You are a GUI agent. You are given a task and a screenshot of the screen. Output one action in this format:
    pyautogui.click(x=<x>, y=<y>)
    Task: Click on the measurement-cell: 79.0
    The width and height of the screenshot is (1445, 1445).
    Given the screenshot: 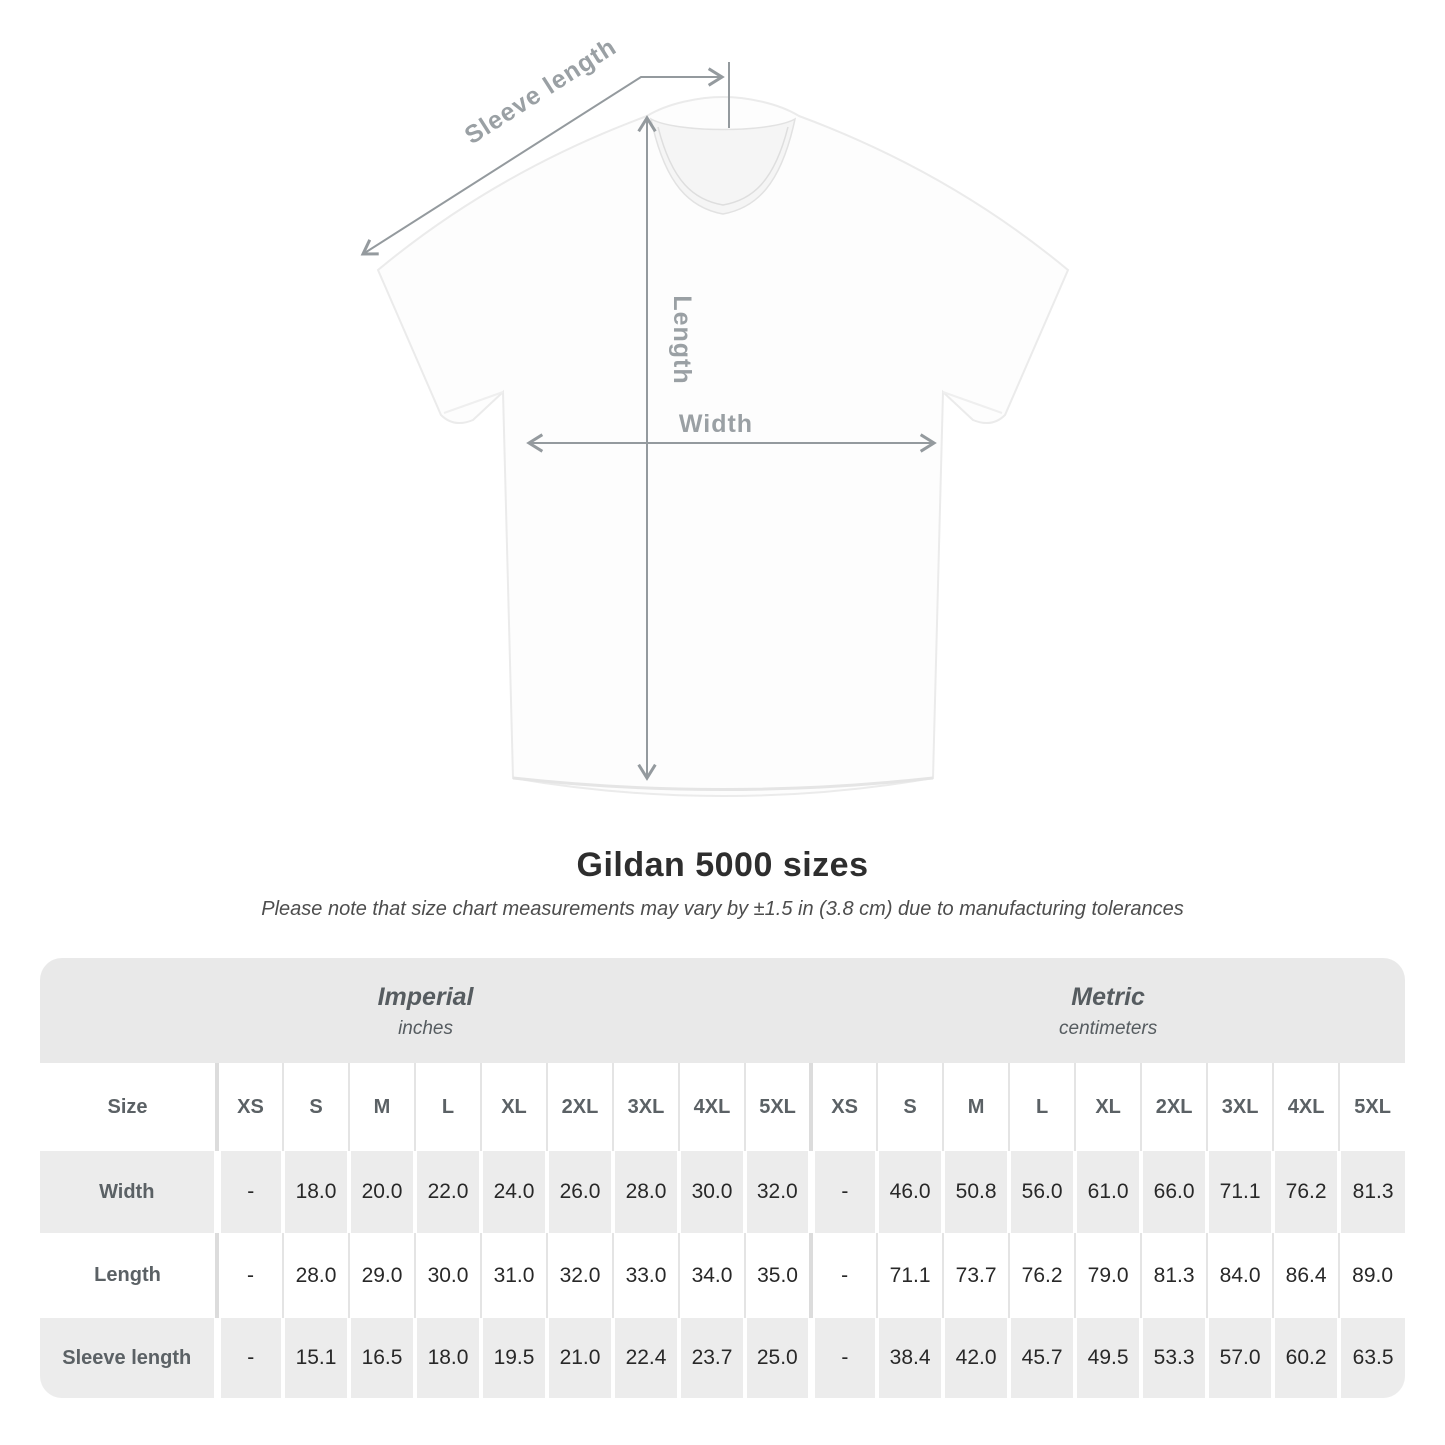 What is the action you would take?
    pyautogui.click(x=1108, y=1275)
    